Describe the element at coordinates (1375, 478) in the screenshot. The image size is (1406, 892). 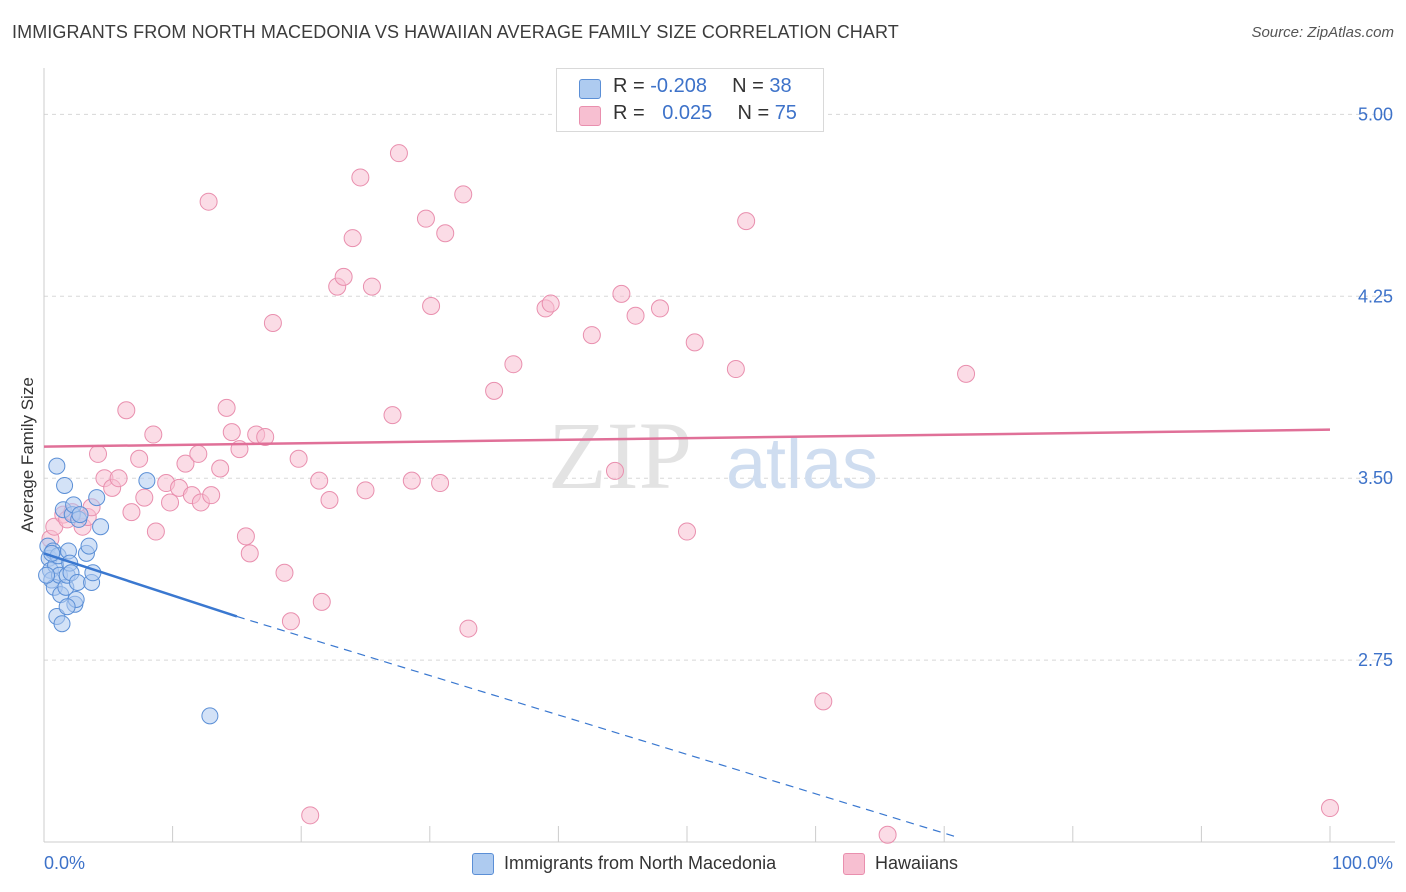
I see `y-tick-label: 3.50` at that location.